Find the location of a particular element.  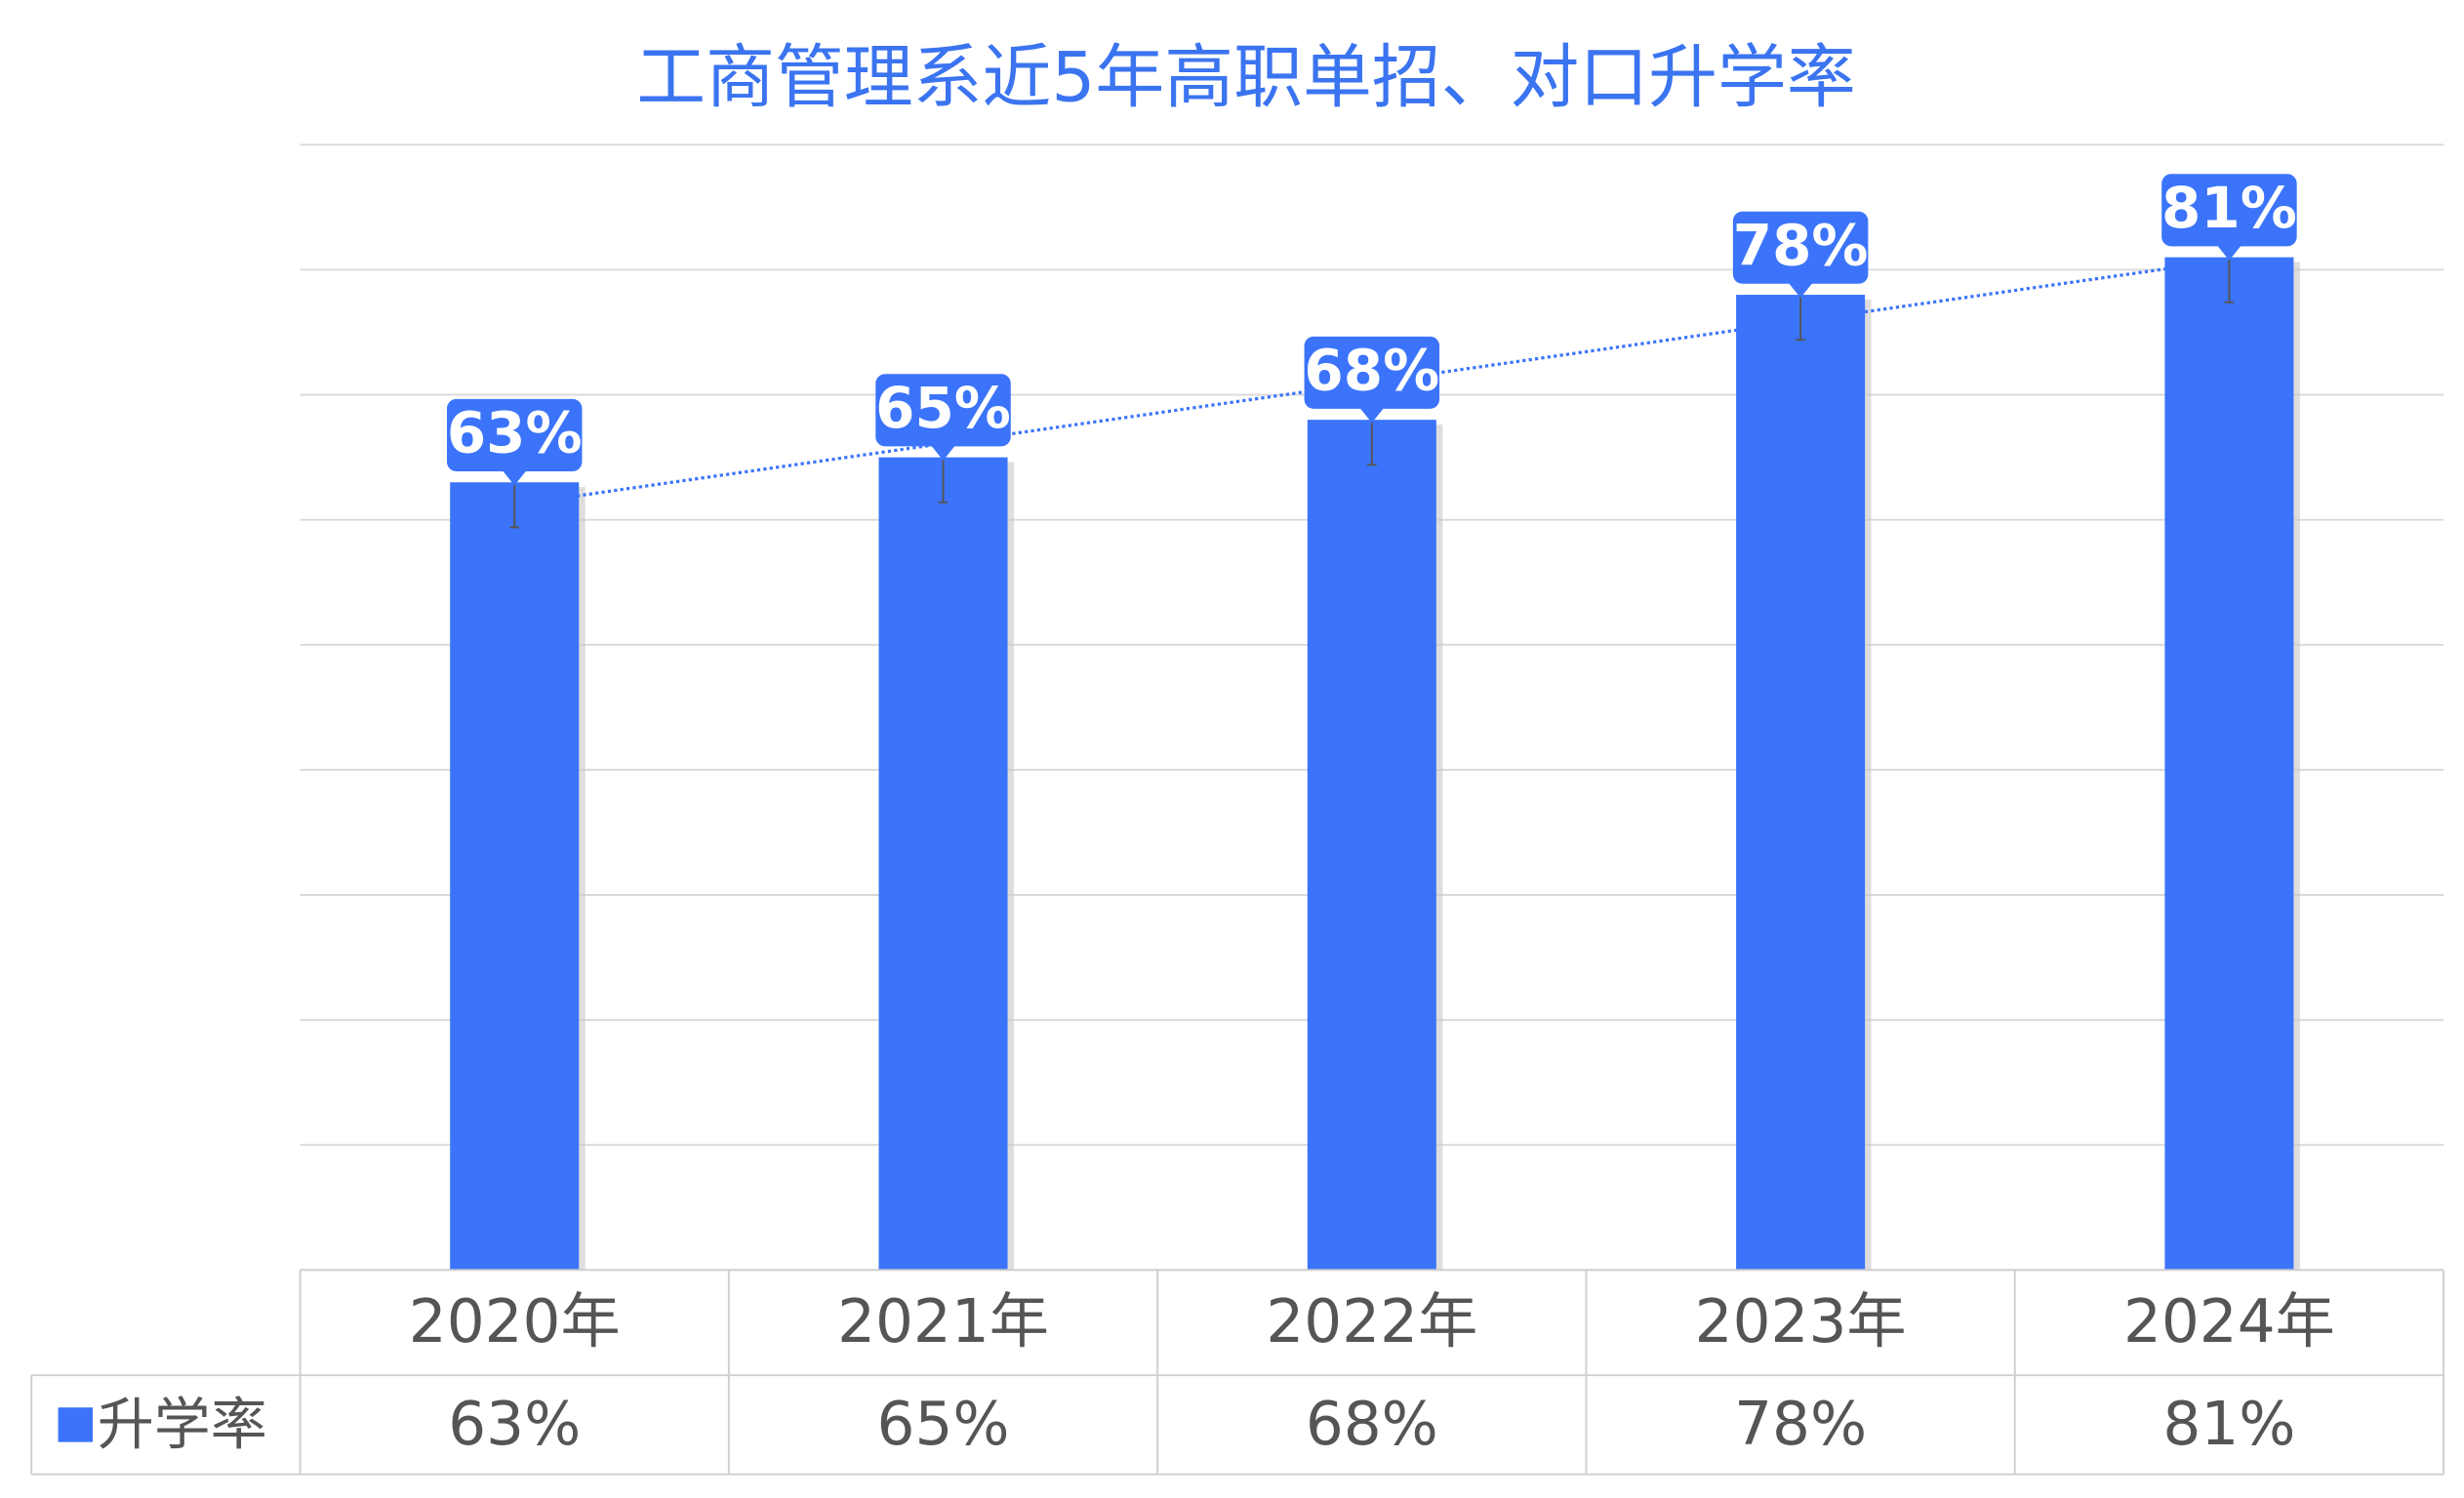

chart-title: 工商管理系近5年高职单招、对口升学率 is located at coordinates (1245, 77).